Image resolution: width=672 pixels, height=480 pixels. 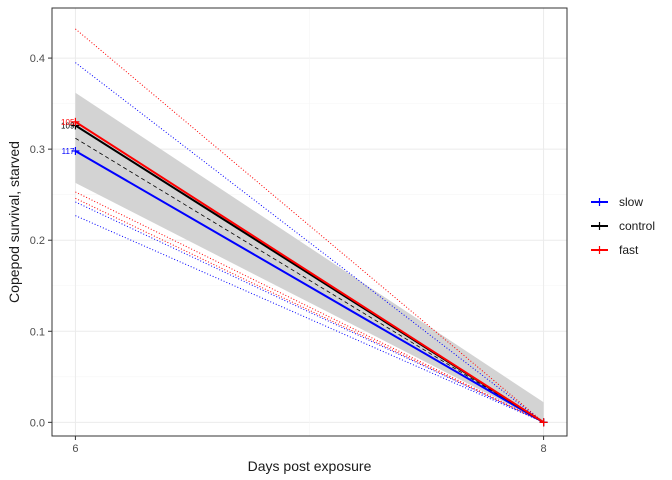 I want to click on y-tick-label: 0.1, so click(x=37, y=332).